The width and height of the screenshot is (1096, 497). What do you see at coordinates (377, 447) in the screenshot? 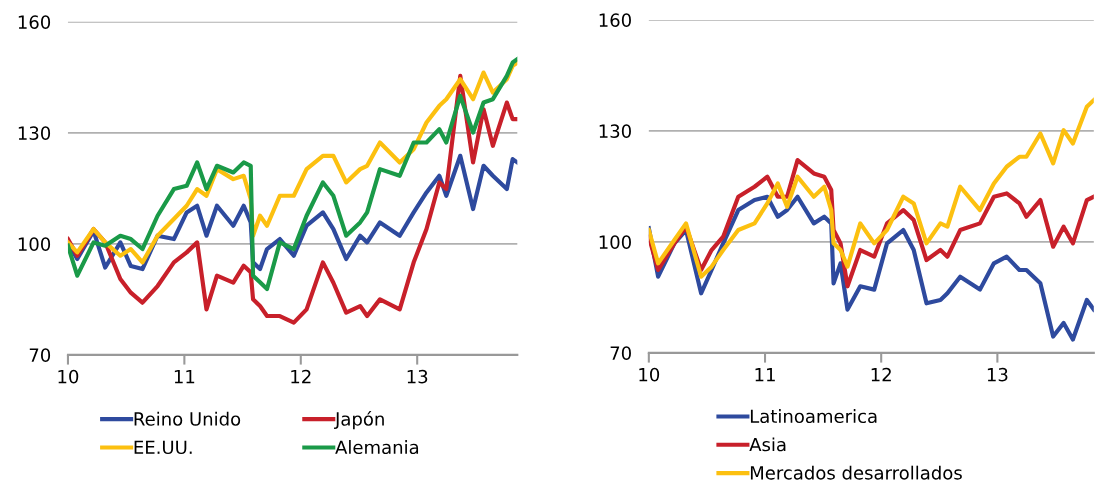
I see `legend-label: Alemania` at bounding box center [377, 447].